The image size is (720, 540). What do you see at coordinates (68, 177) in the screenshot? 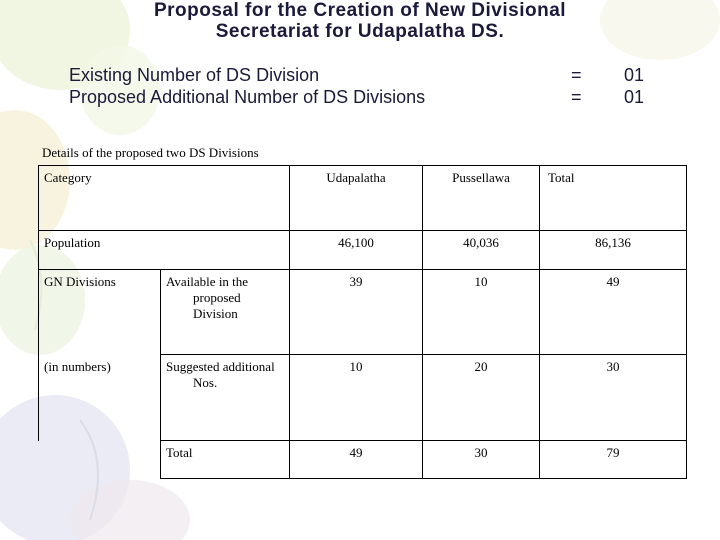
I see `header-category: Category` at bounding box center [68, 177].